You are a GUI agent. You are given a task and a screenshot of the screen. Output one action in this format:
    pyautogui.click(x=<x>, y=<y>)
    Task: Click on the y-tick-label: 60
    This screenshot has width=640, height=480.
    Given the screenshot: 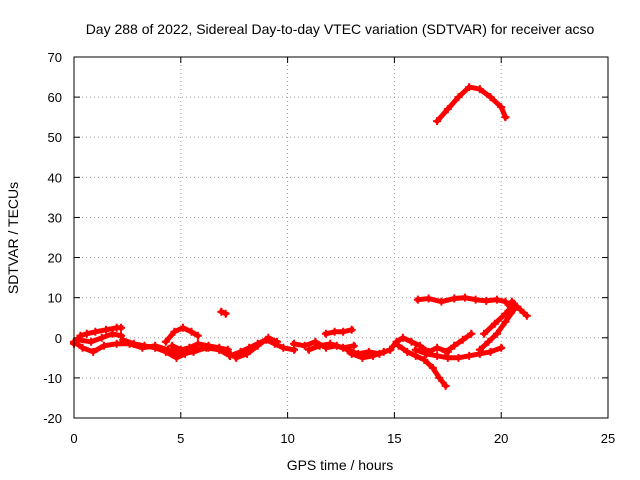 What is the action you would take?
    pyautogui.click(x=55, y=97)
    